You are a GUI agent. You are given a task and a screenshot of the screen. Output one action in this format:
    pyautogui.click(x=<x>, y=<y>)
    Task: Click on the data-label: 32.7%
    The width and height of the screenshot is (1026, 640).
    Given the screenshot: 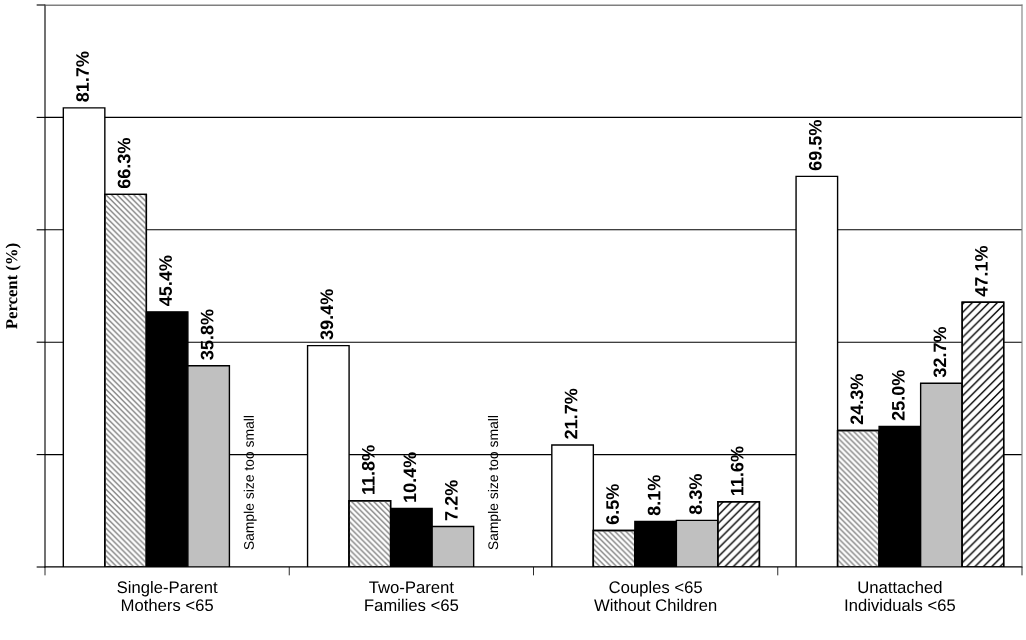 What is the action you would take?
    pyautogui.click(x=940, y=352)
    